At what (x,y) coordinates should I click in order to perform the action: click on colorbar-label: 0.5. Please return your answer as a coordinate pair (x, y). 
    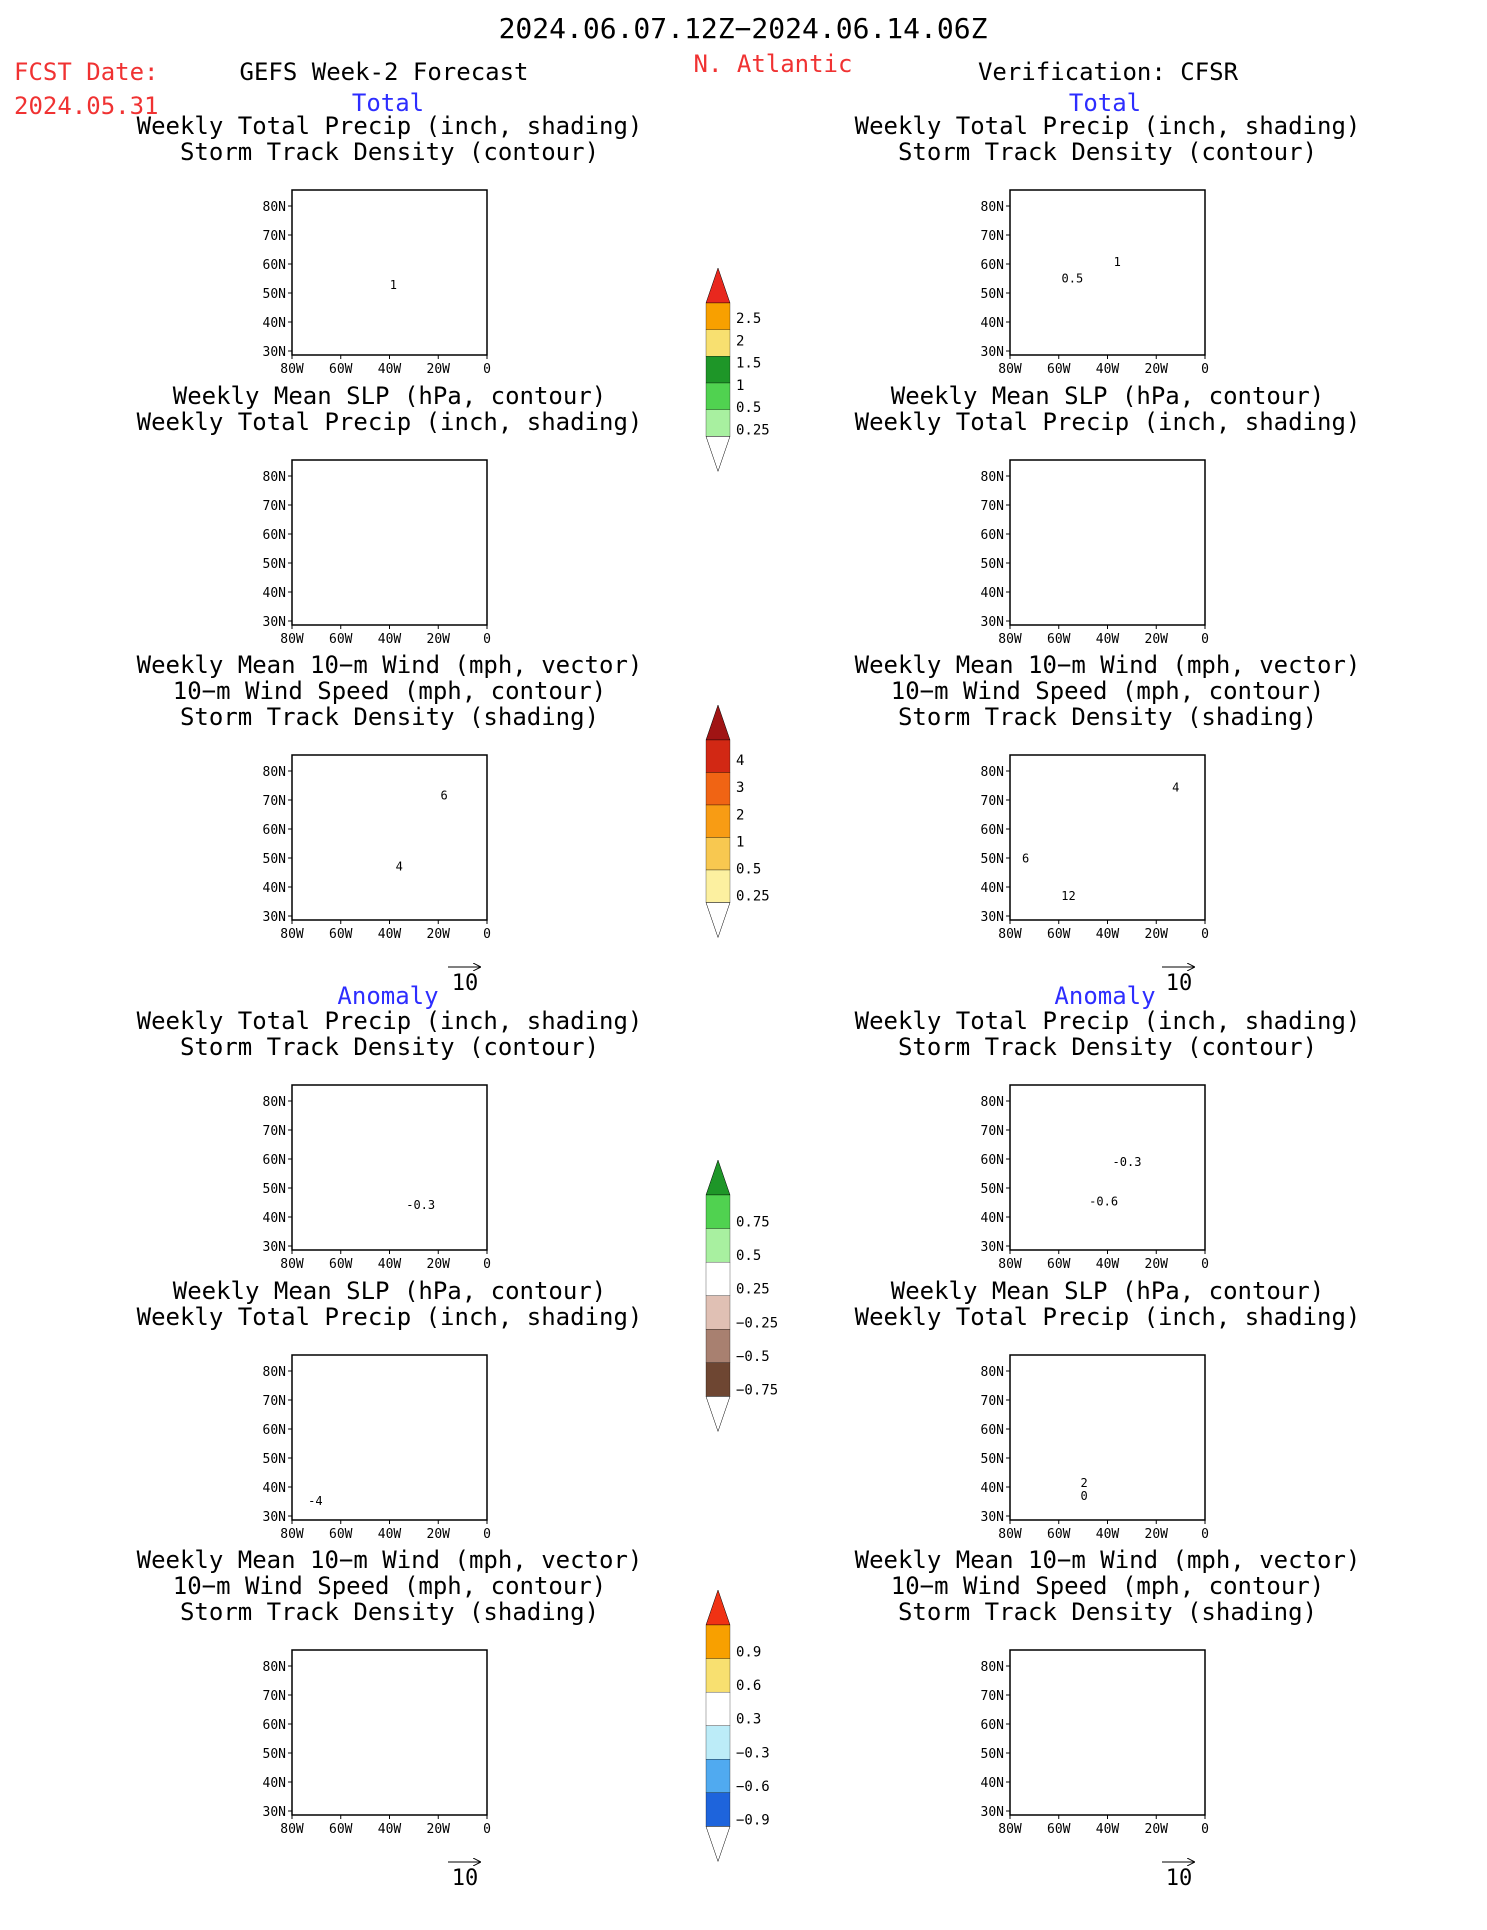
    Looking at the image, I should click on (748, 408).